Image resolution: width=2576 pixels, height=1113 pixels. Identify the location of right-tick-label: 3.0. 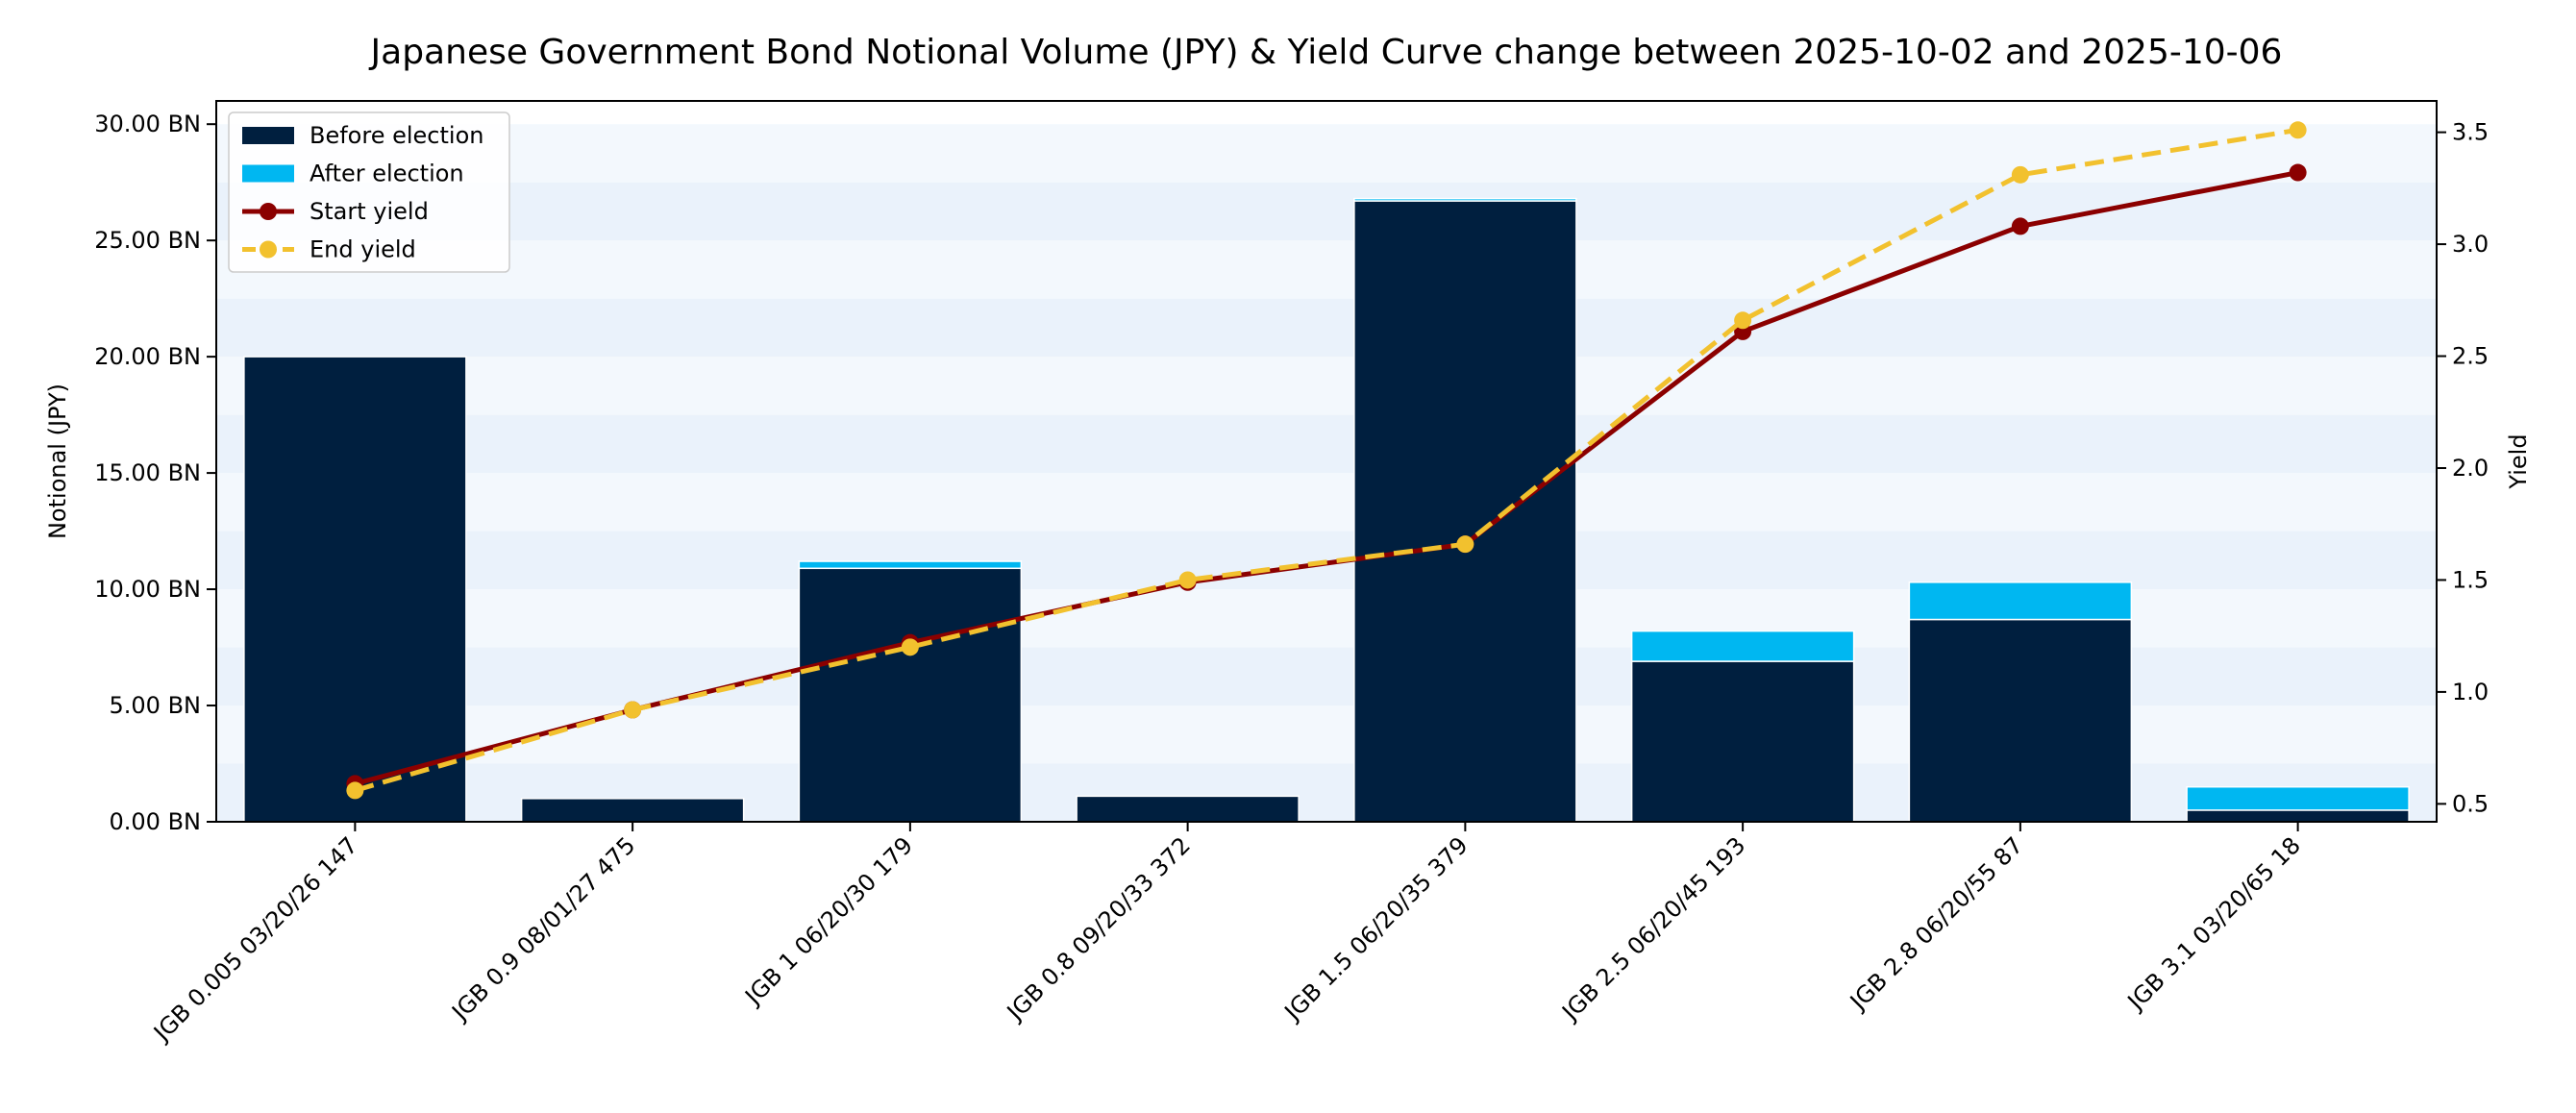
(2471, 244).